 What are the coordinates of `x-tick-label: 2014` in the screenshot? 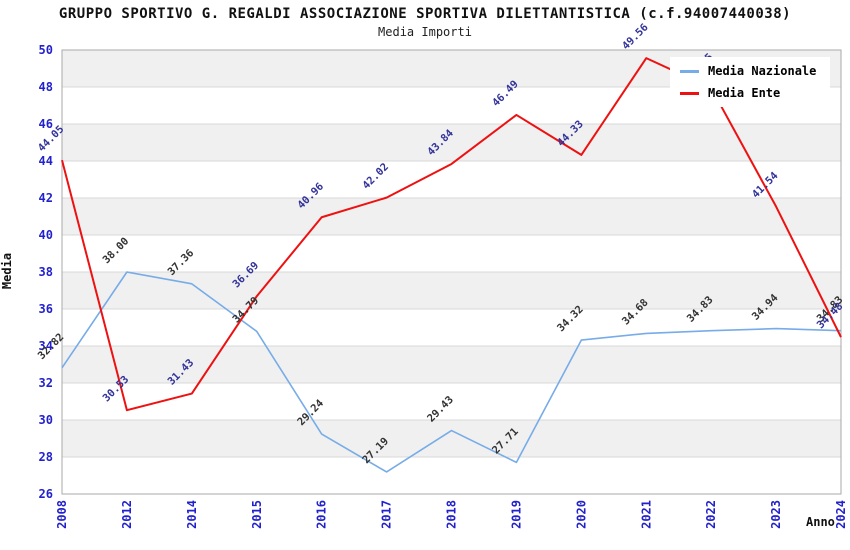 It's located at (192, 514).